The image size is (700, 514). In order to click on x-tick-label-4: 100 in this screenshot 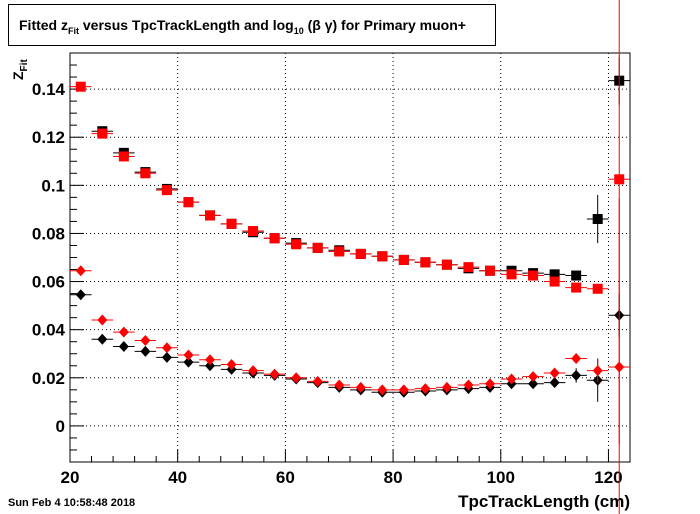, I will do `click(501, 477)`.